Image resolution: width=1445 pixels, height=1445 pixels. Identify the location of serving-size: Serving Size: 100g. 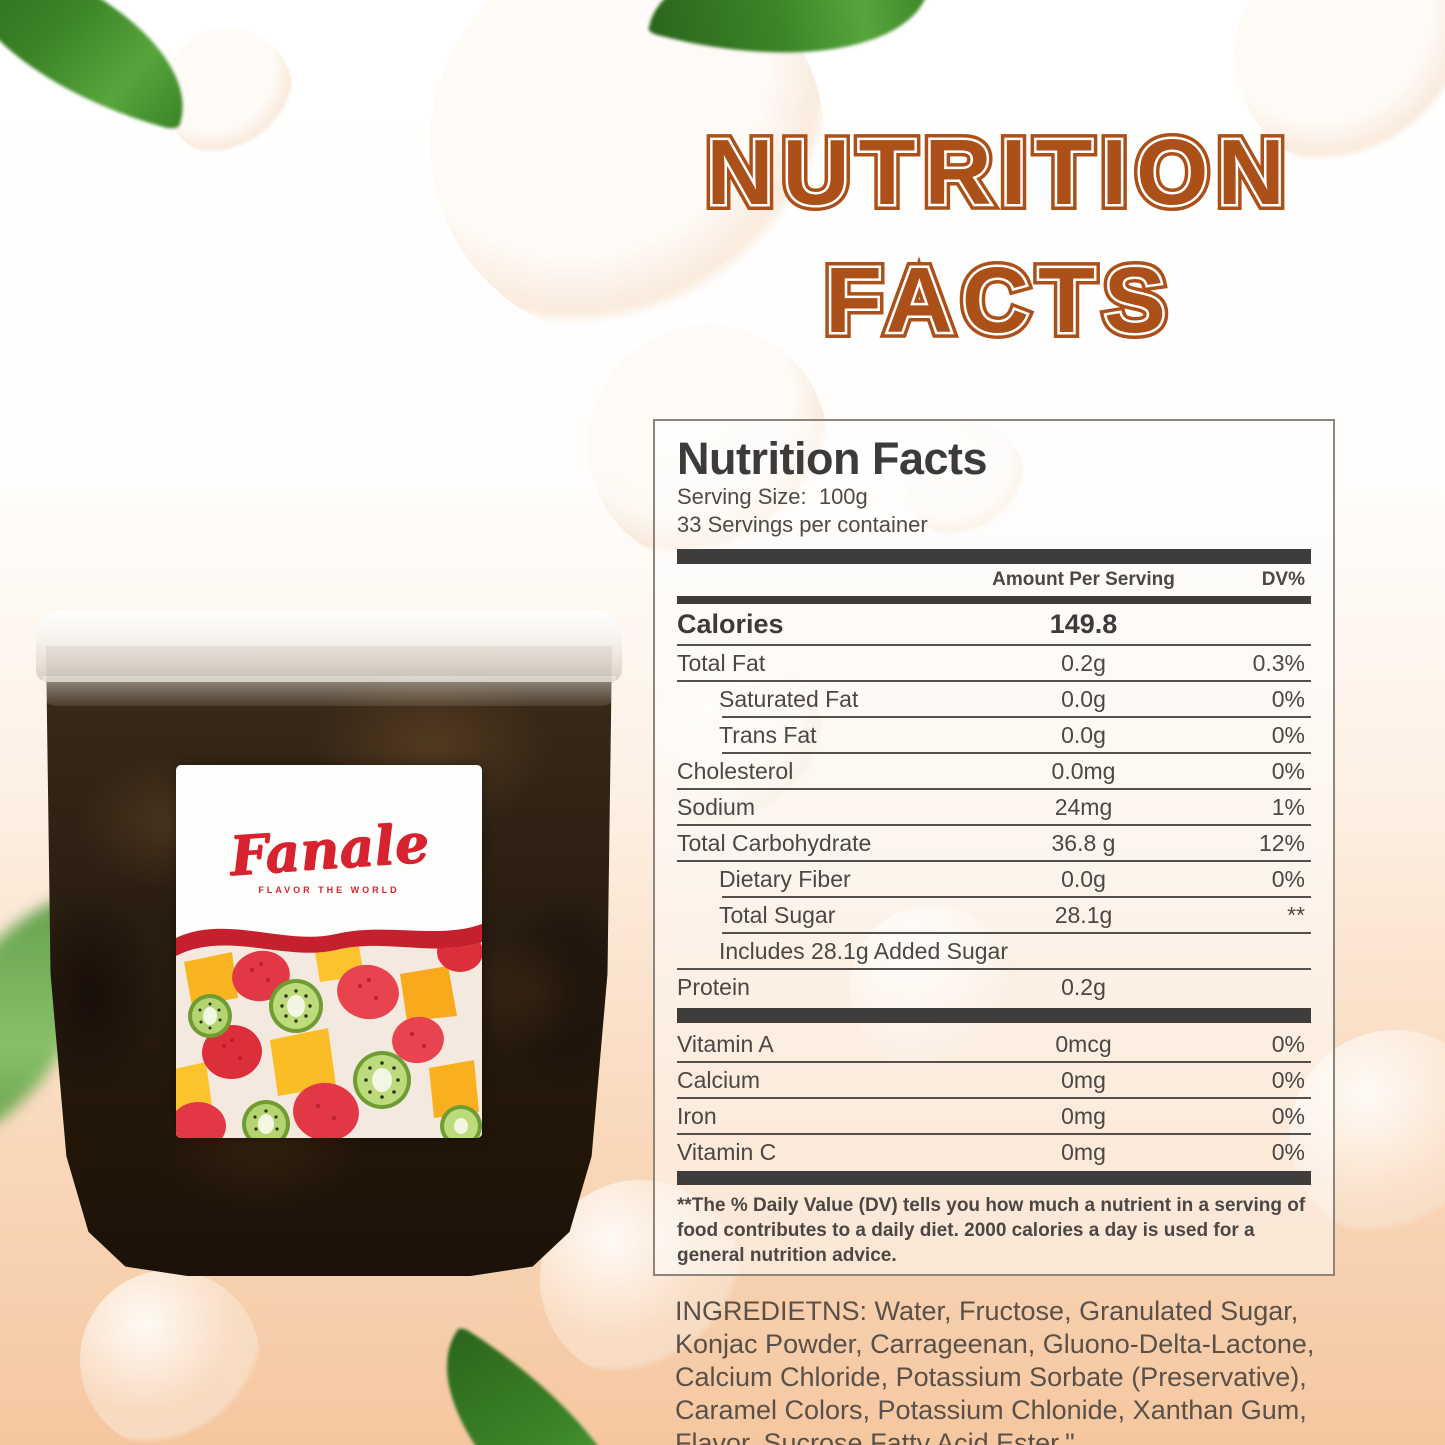
(772, 496).